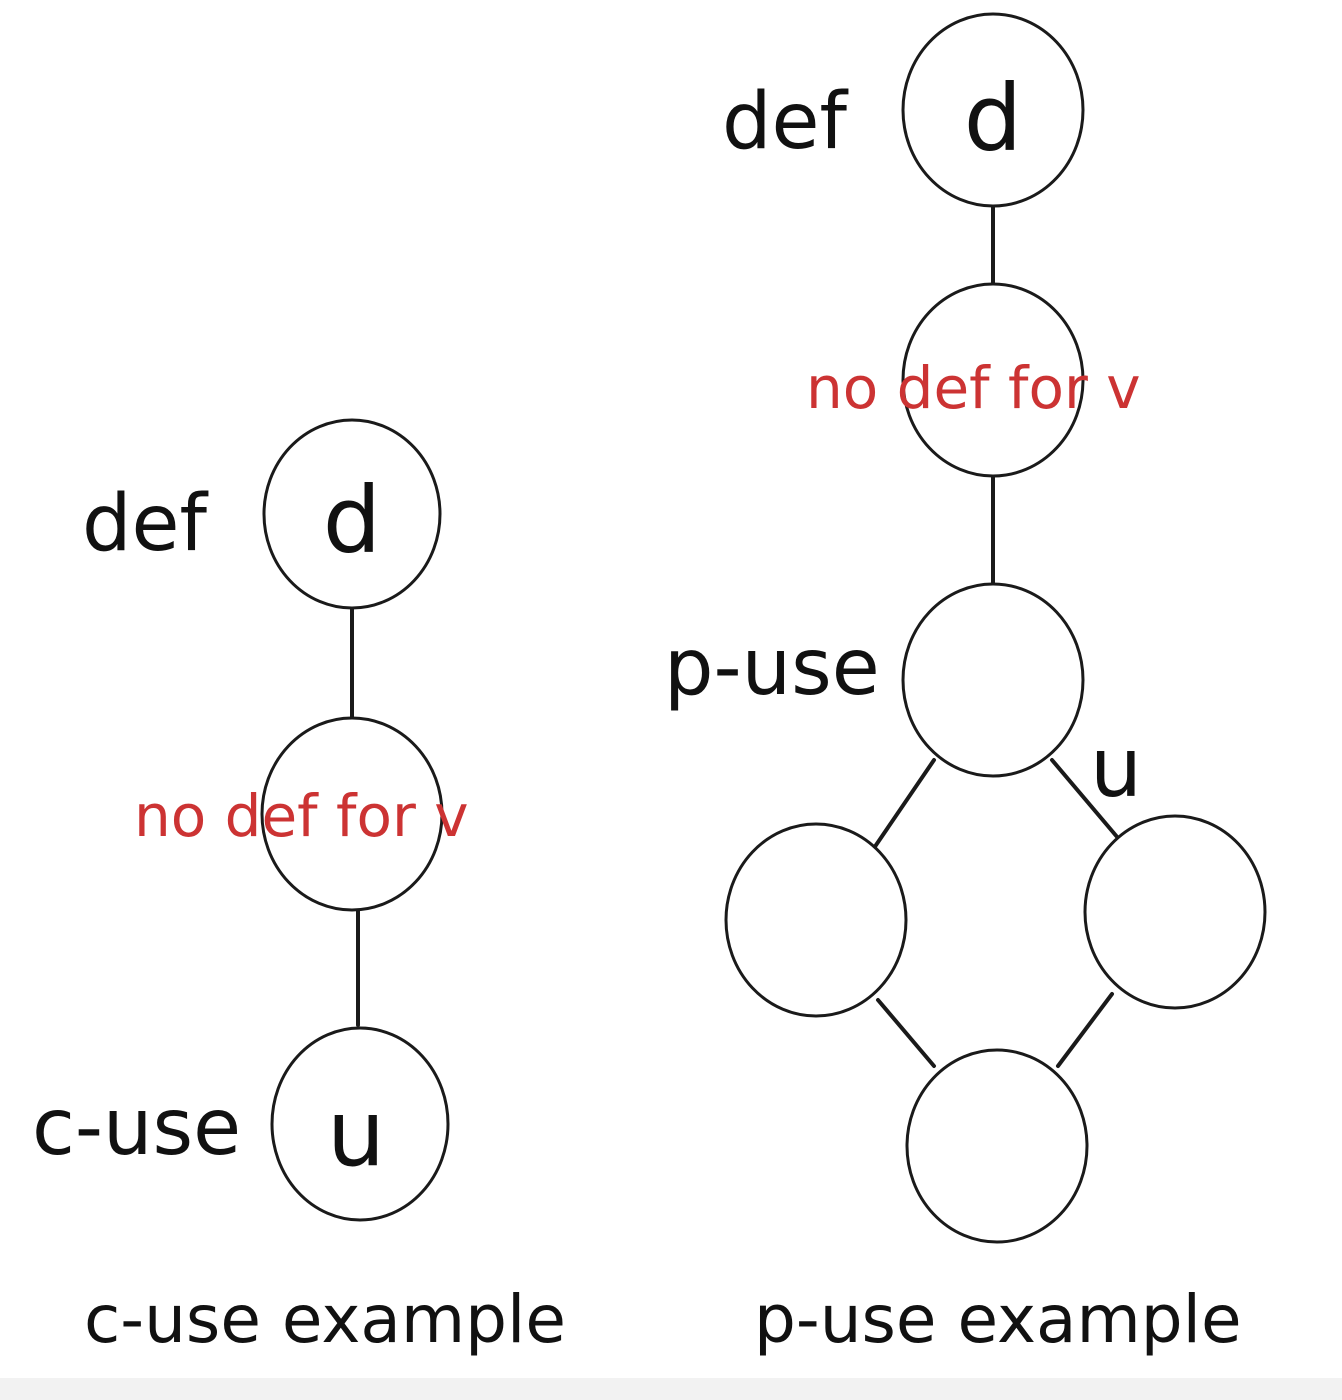 This screenshot has width=1342, height=1400. Describe the element at coordinates (1116, 768) in the screenshot. I see `p-use-edge-use-letter: u` at that location.